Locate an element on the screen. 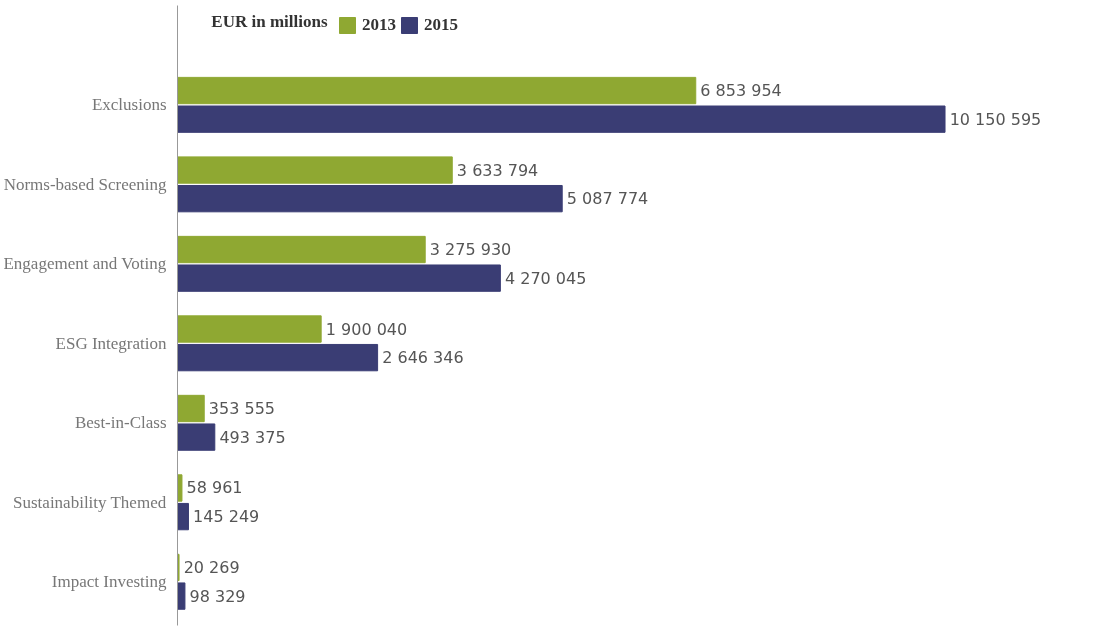 This screenshot has height=640, width=1094. y-tick-label: Best-in-Class is located at coordinates (120, 423).